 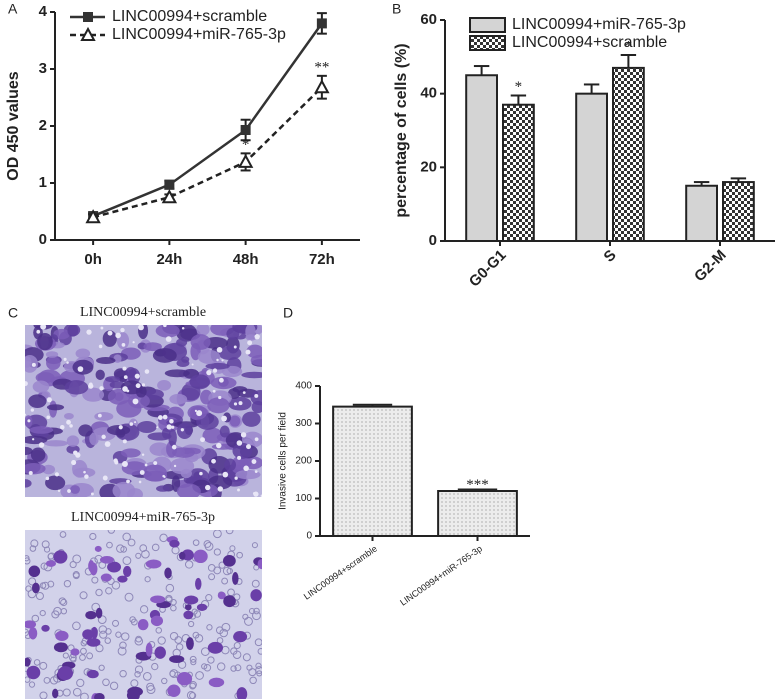 I want to click on y-tick-label: 1, so click(x=43, y=182).